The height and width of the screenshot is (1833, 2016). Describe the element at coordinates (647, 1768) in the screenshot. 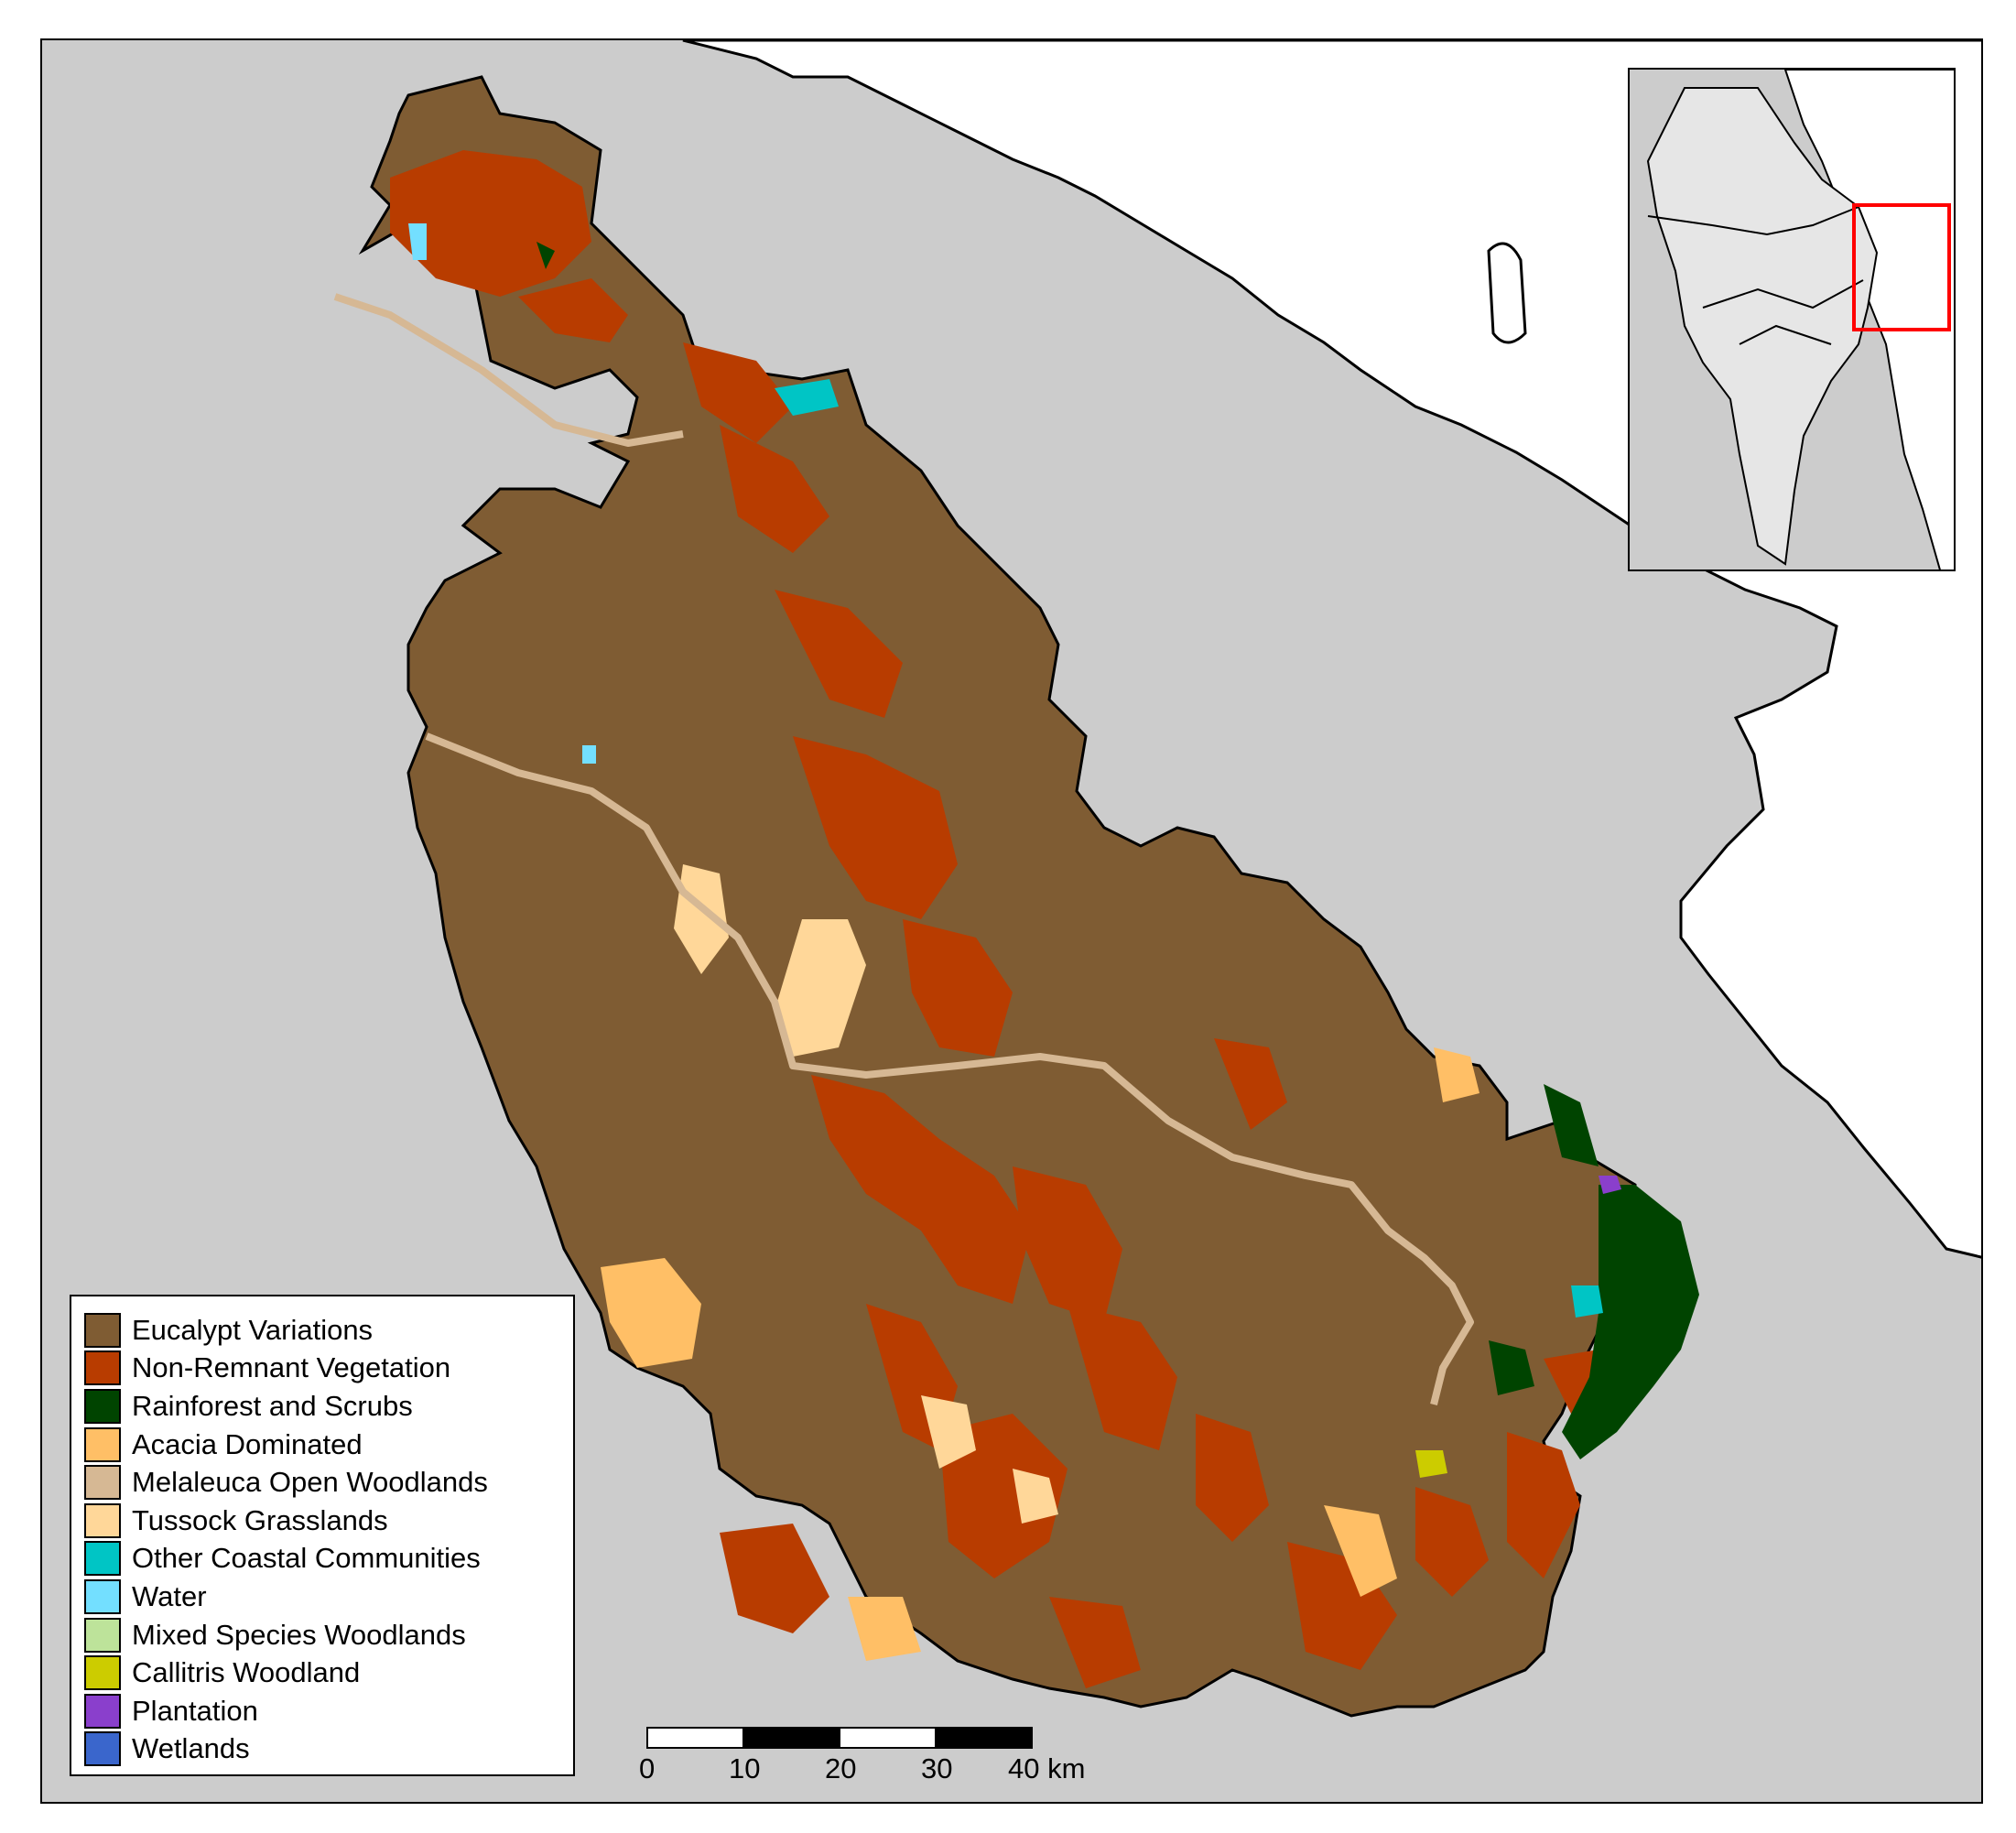

I see `scale-tick-0: 0` at that location.